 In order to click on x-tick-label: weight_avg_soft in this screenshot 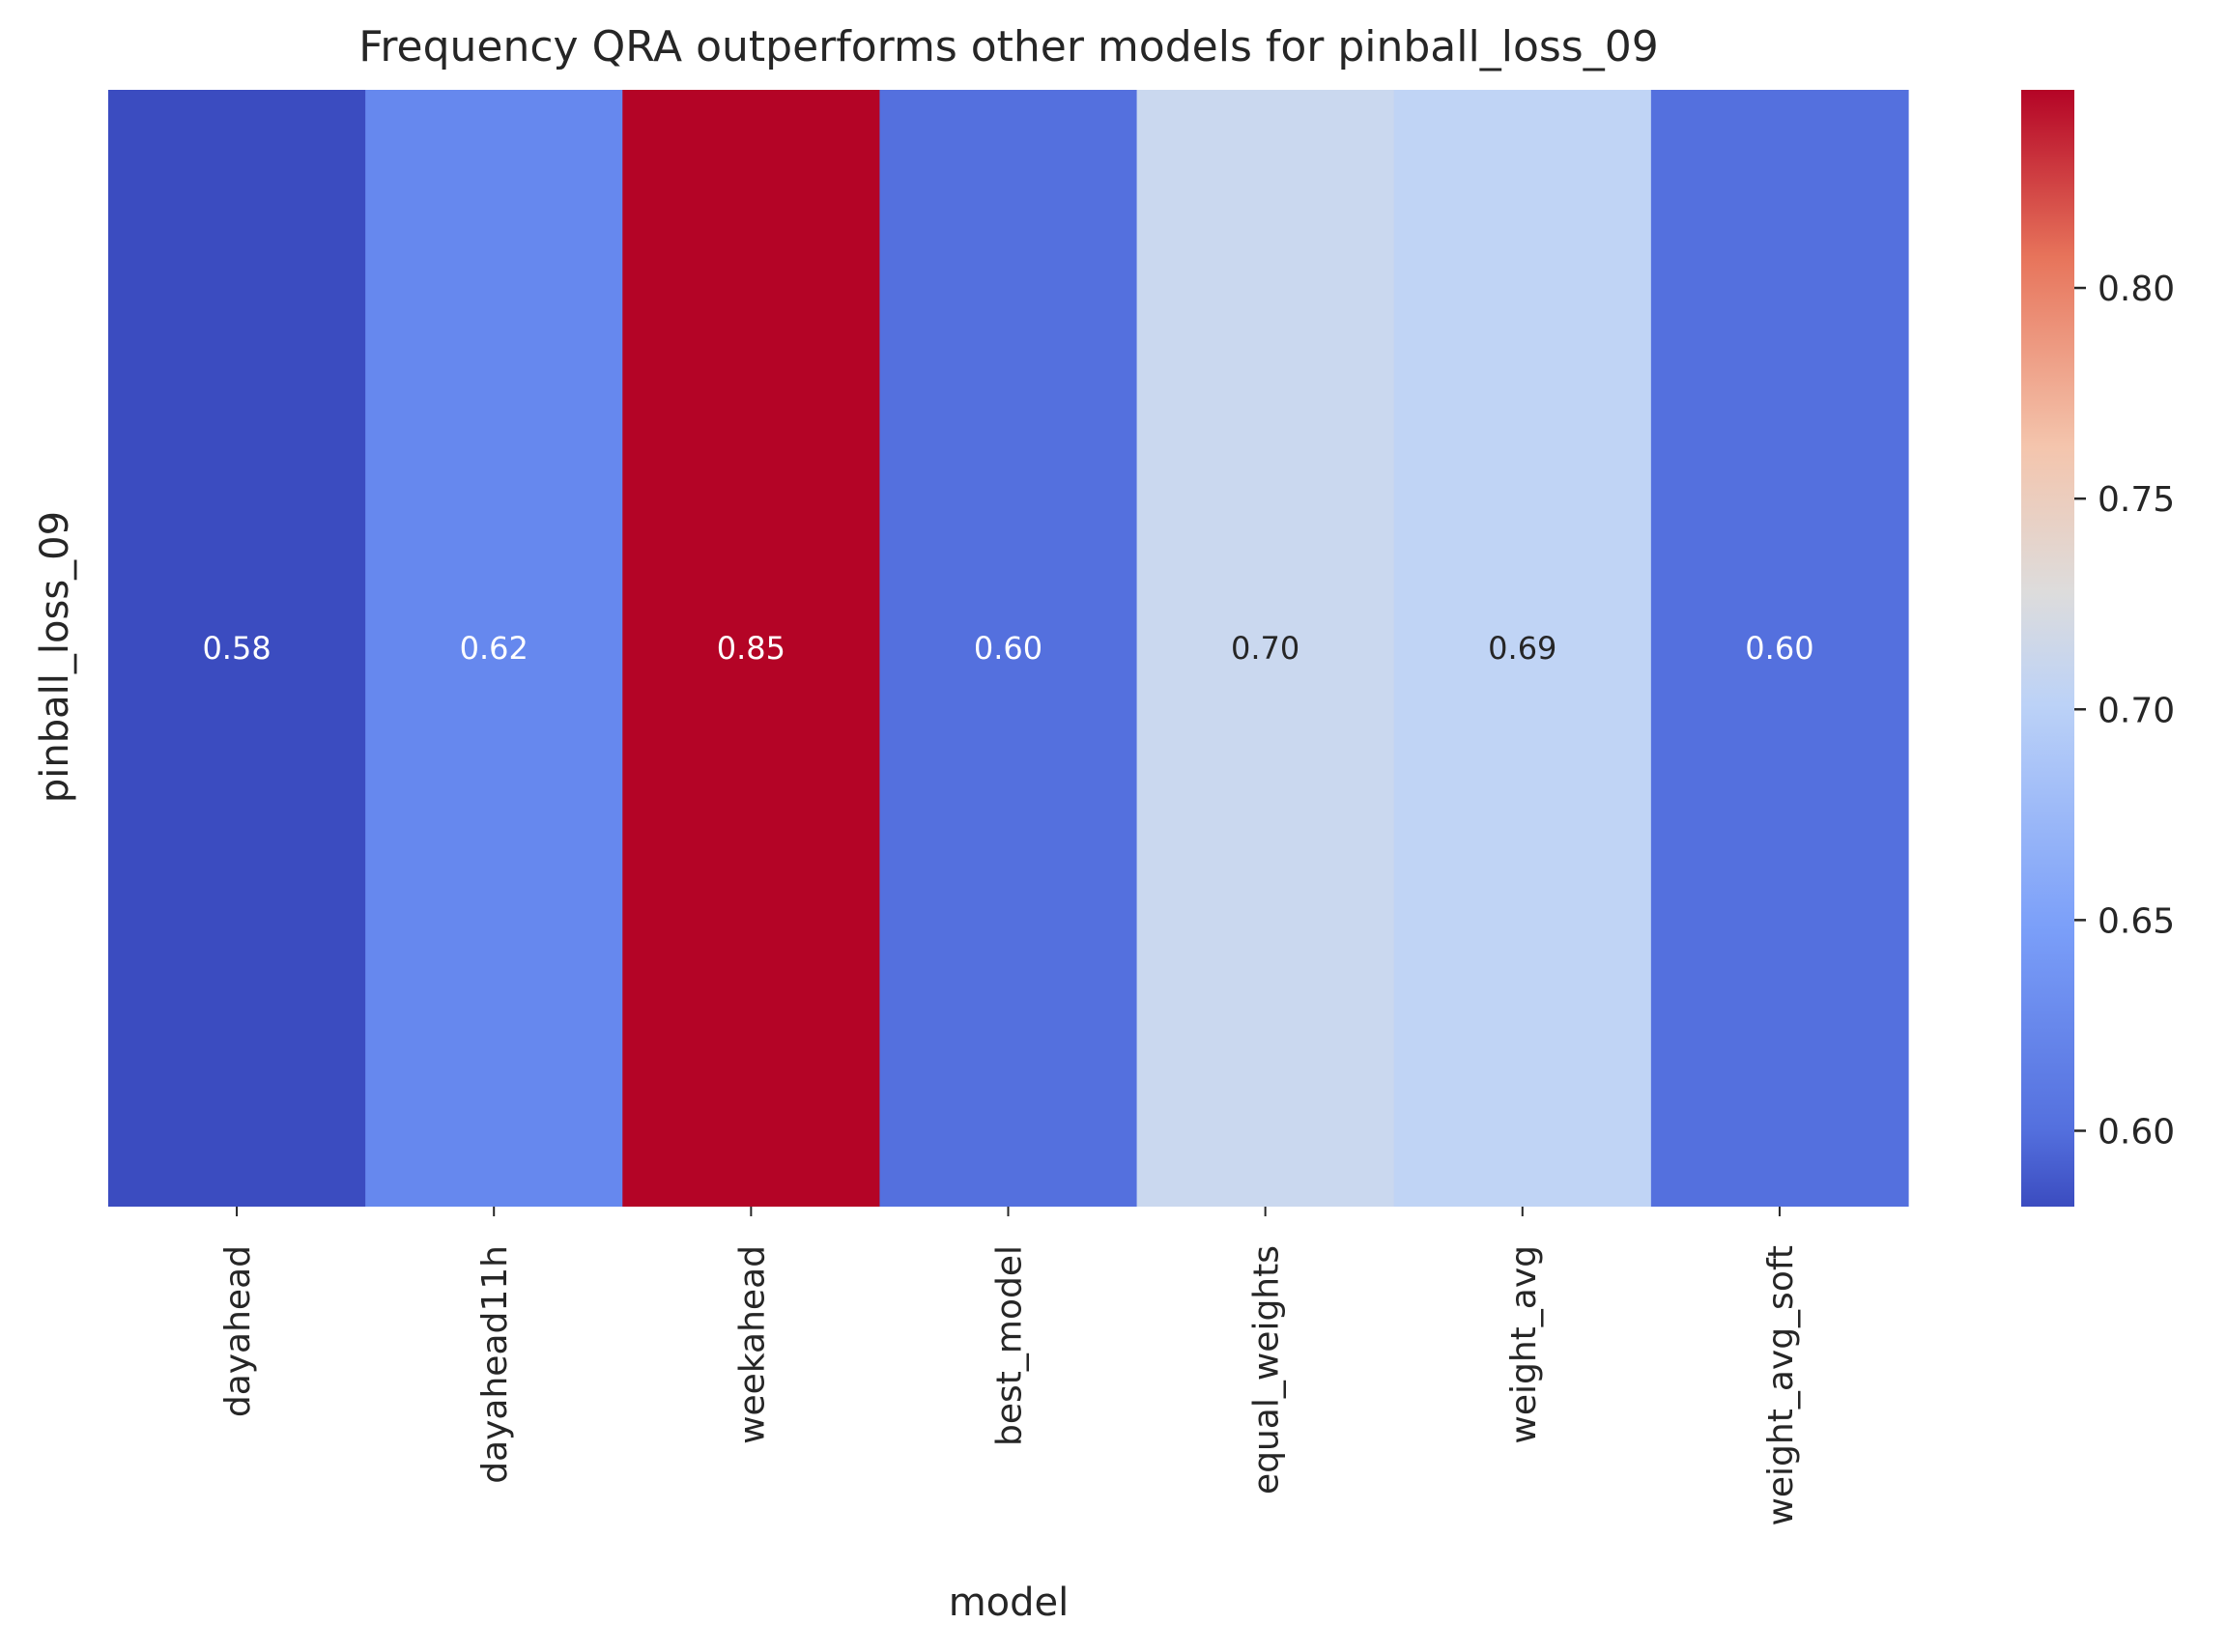, I will do `click(1781, 1385)`.